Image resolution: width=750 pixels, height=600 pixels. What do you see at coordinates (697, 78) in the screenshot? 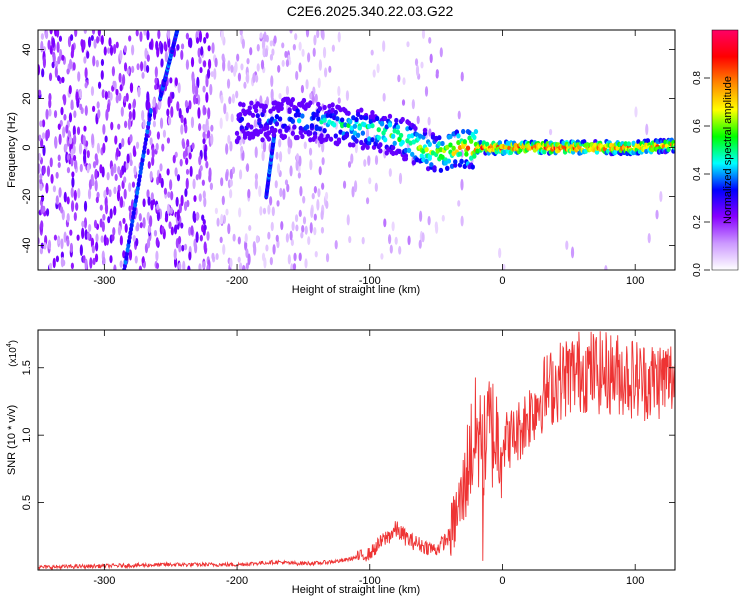
I see `colorbar-tick-label: 0.8` at bounding box center [697, 78].